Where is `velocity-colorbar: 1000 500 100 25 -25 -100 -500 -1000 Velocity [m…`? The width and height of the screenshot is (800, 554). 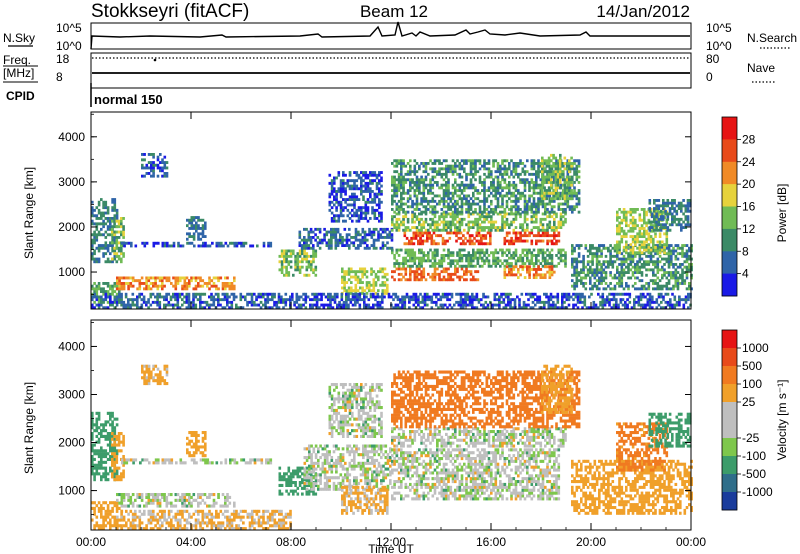 velocity-colorbar: 1000 500 100 25 -25 -100 -500 -1000 Velocity [m… is located at coordinates (755, 420).